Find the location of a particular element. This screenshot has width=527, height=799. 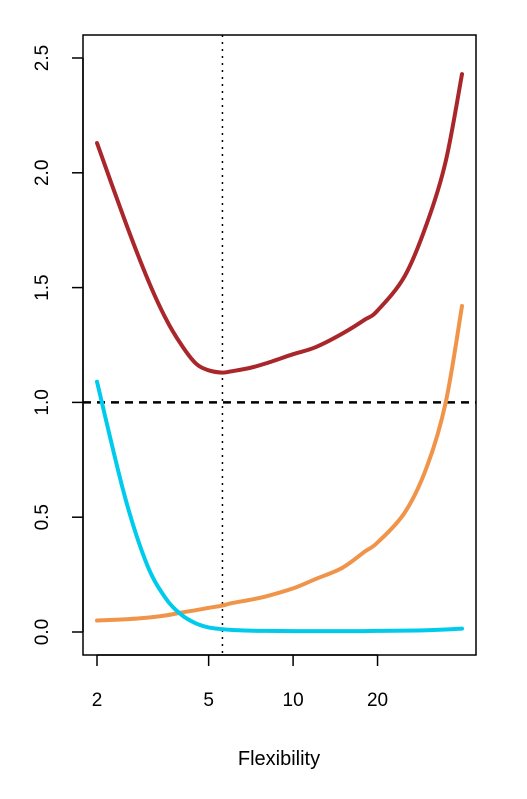

x-axis: 2 5 10 20 is located at coordinates (240, 682).